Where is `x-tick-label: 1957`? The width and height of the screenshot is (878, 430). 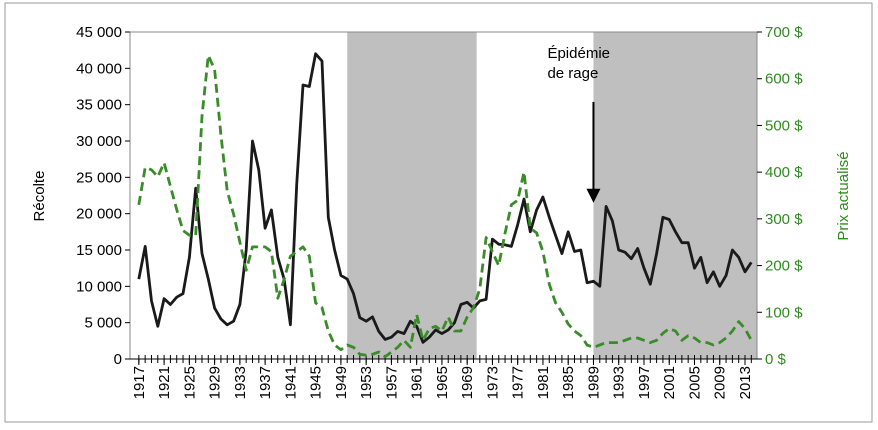 x-tick-label: 1957 is located at coordinates (391, 382).